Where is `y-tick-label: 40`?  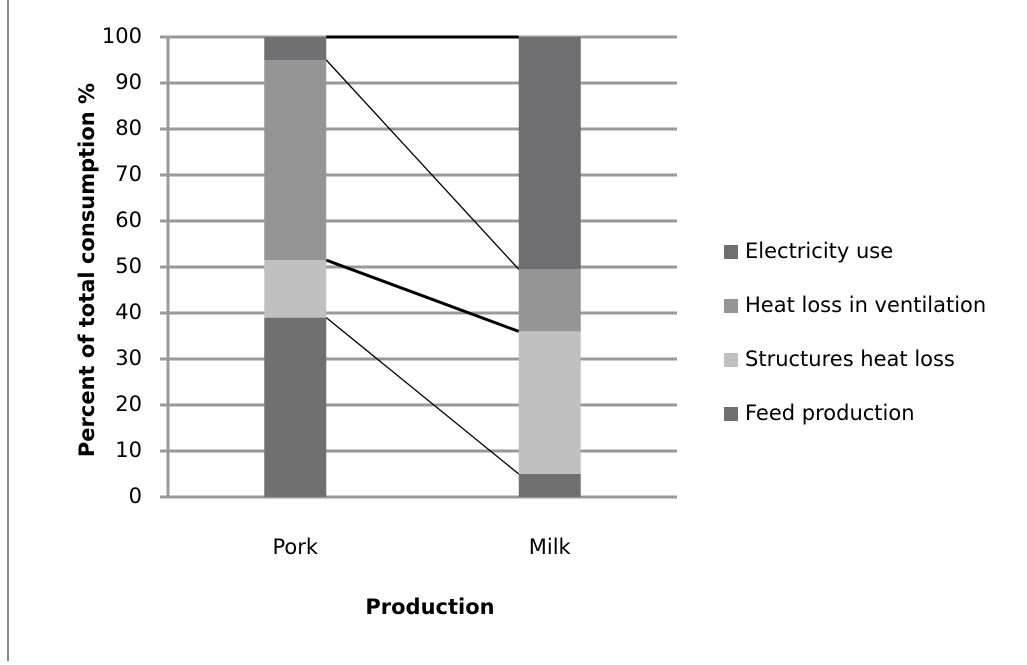 y-tick-label: 40 is located at coordinates (128, 312).